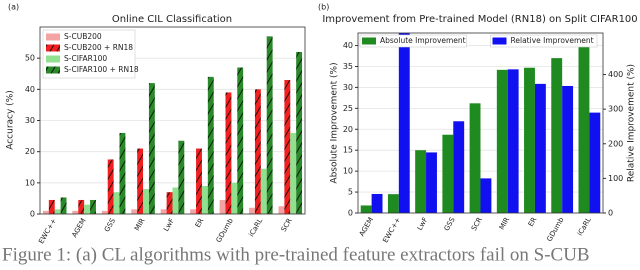 Image resolution: width=640 pixels, height=270 pixels. I want to click on panel-label: (b), so click(323, 7).